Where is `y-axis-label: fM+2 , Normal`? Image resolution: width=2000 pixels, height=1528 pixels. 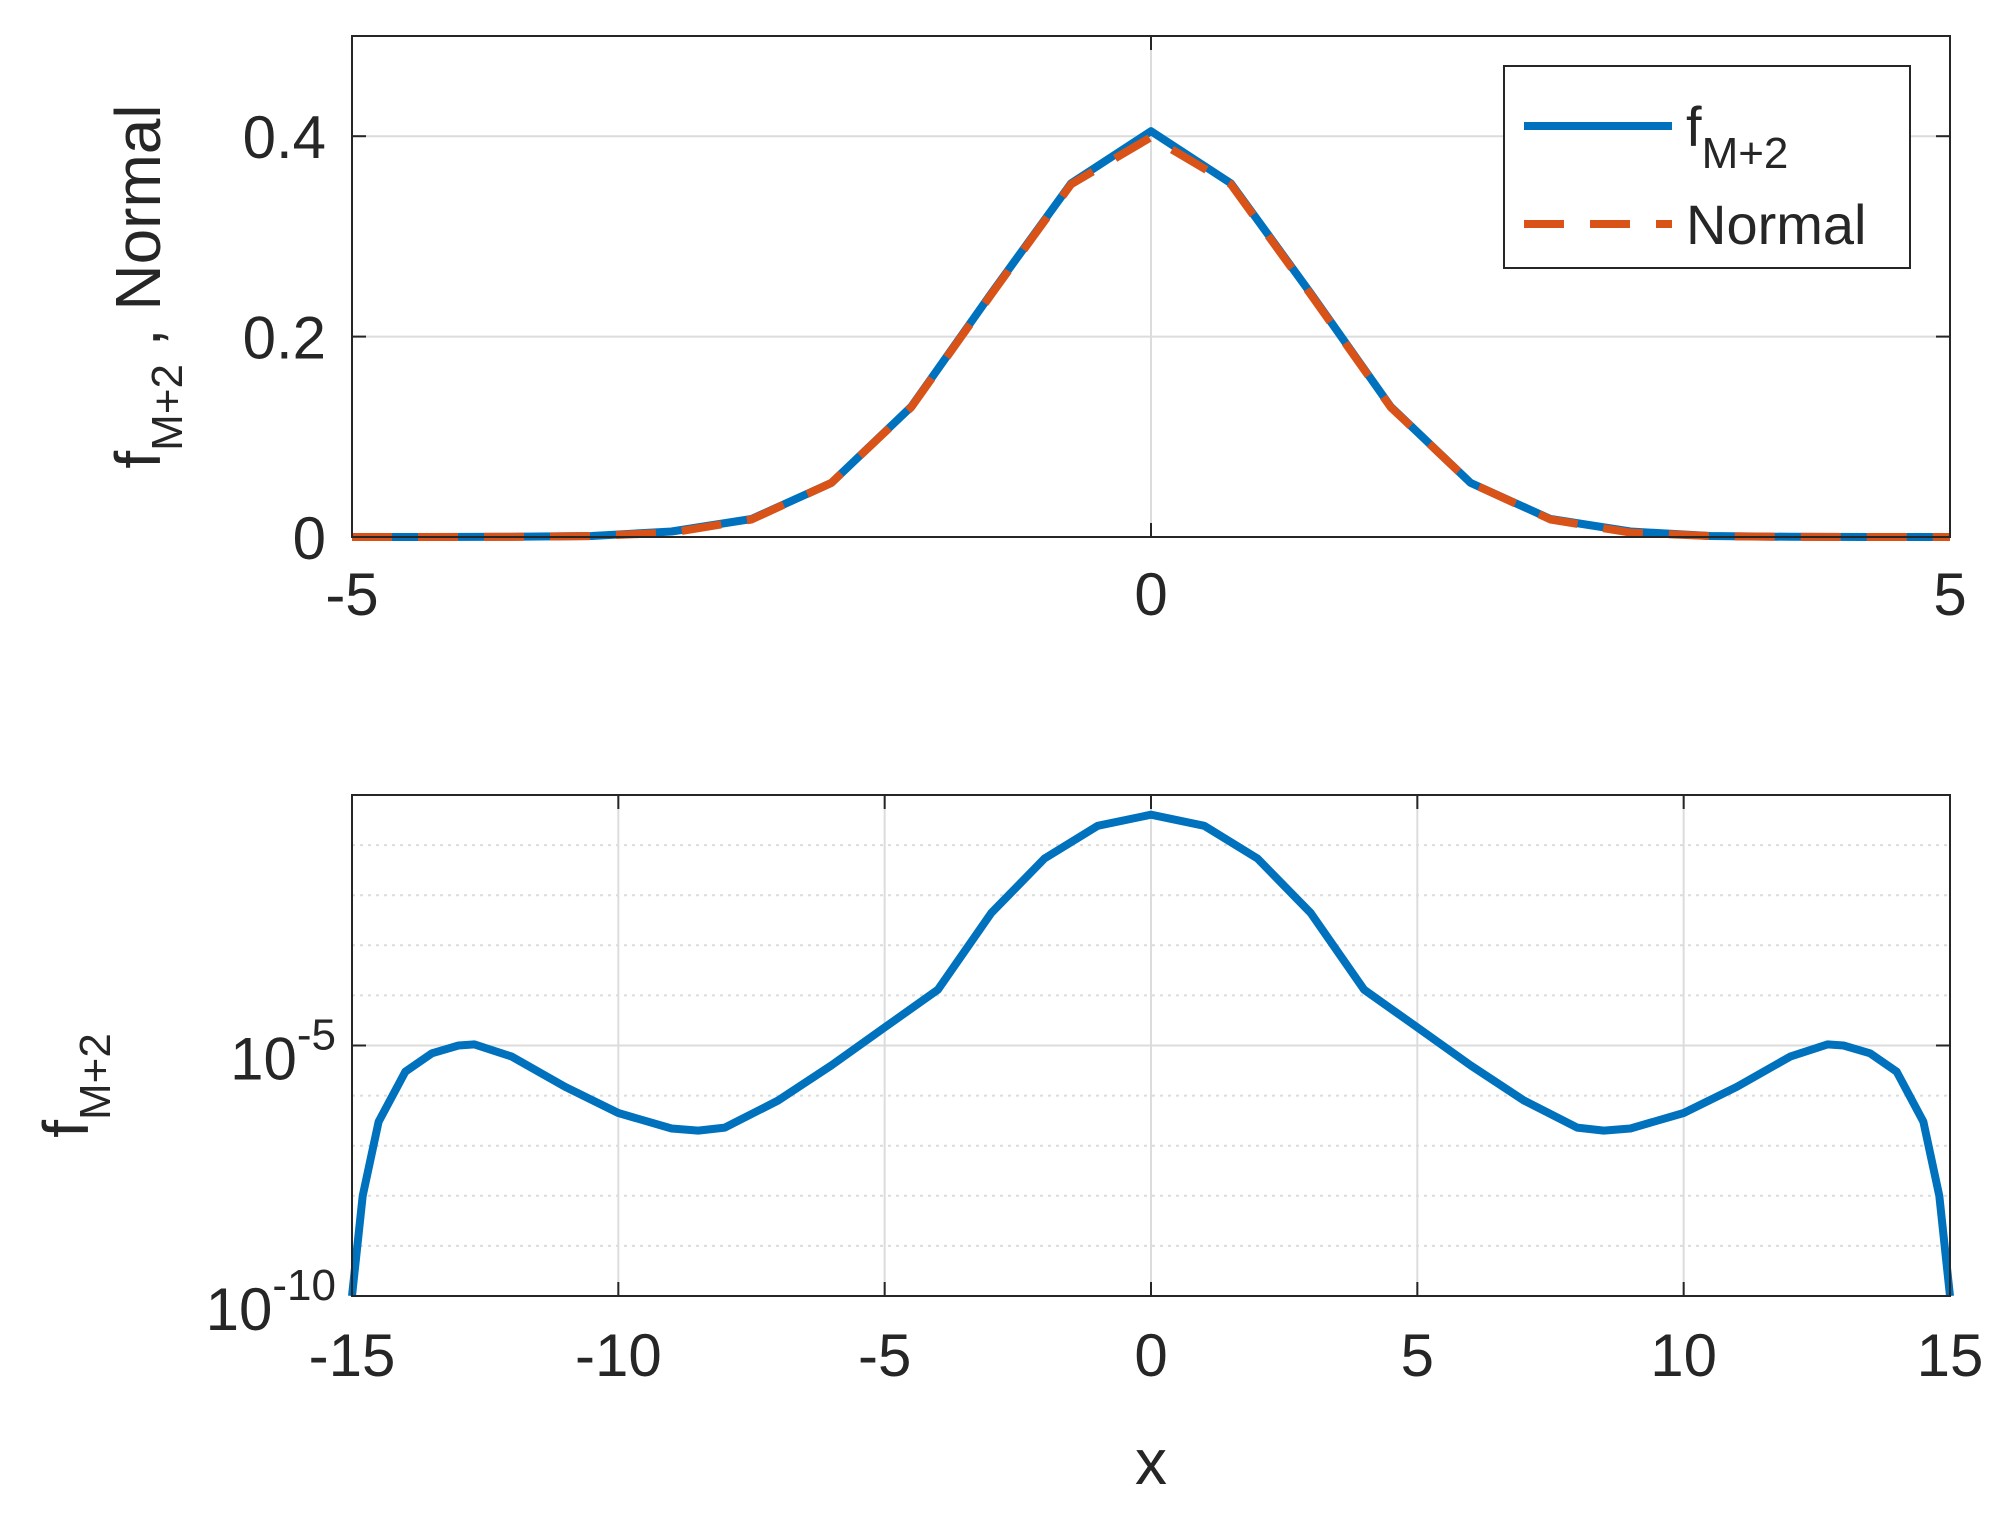 y-axis-label: fM+2 , Normal is located at coordinates (147, 286).